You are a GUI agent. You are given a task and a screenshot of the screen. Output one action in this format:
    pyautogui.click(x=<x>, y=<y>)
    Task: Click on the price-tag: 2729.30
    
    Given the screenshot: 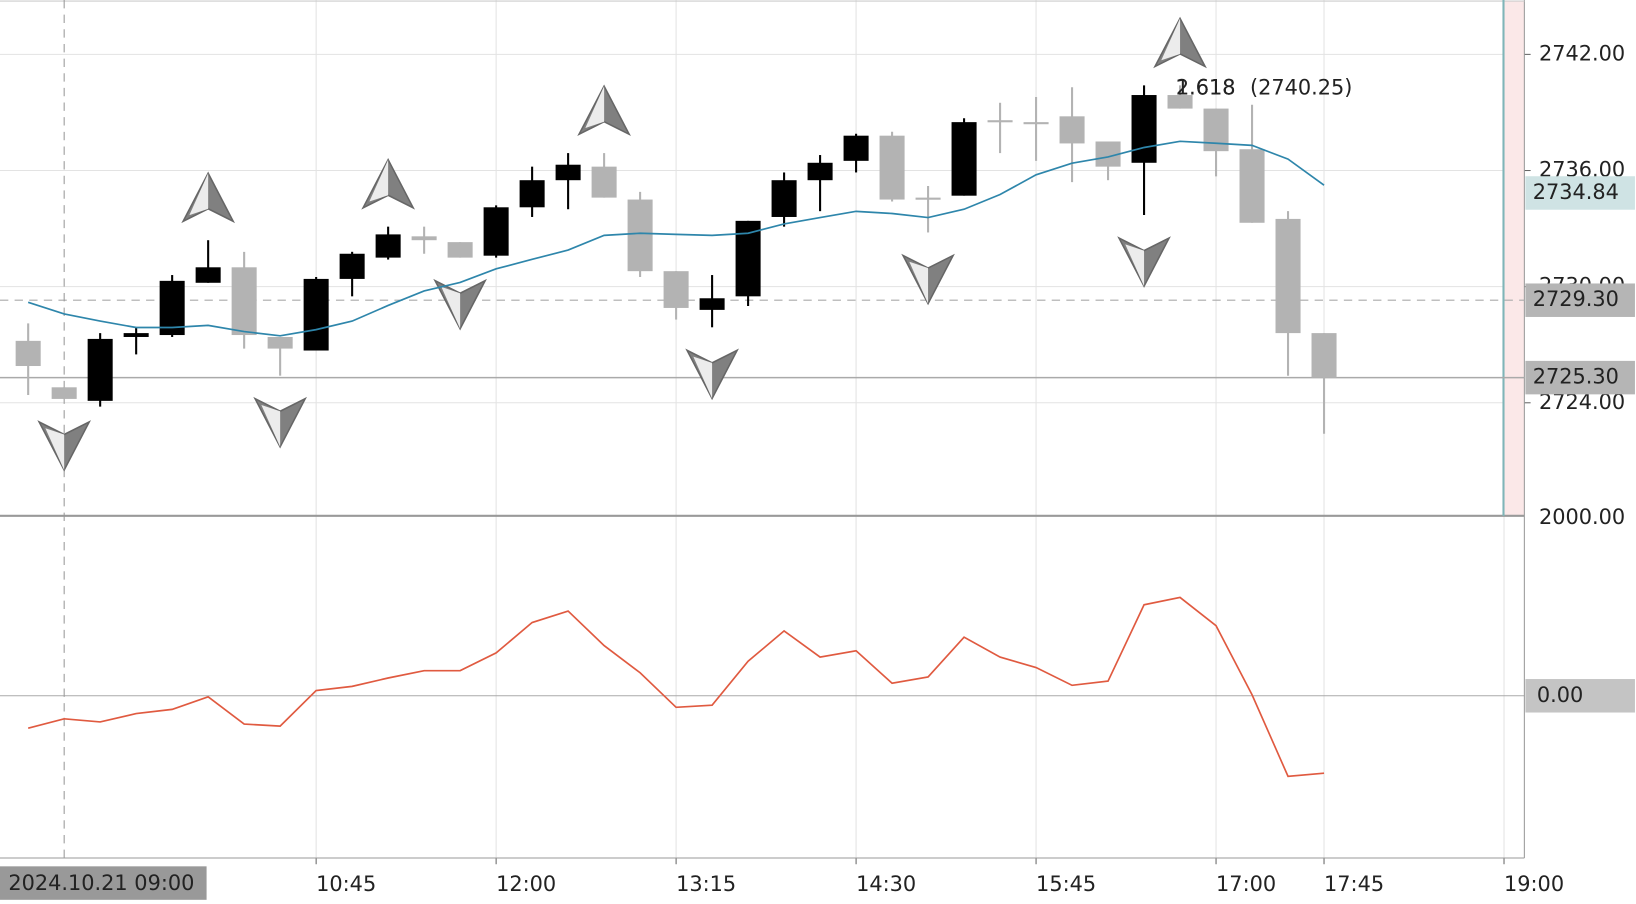 What is the action you would take?
    pyautogui.click(x=1576, y=299)
    